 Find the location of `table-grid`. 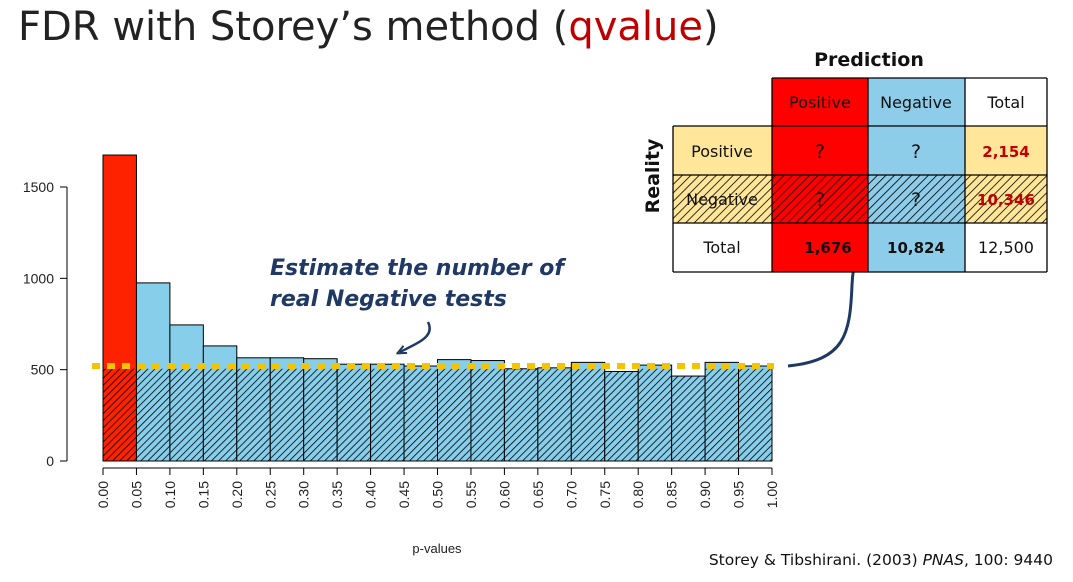

table-grid is located at coordinates (860, 175).